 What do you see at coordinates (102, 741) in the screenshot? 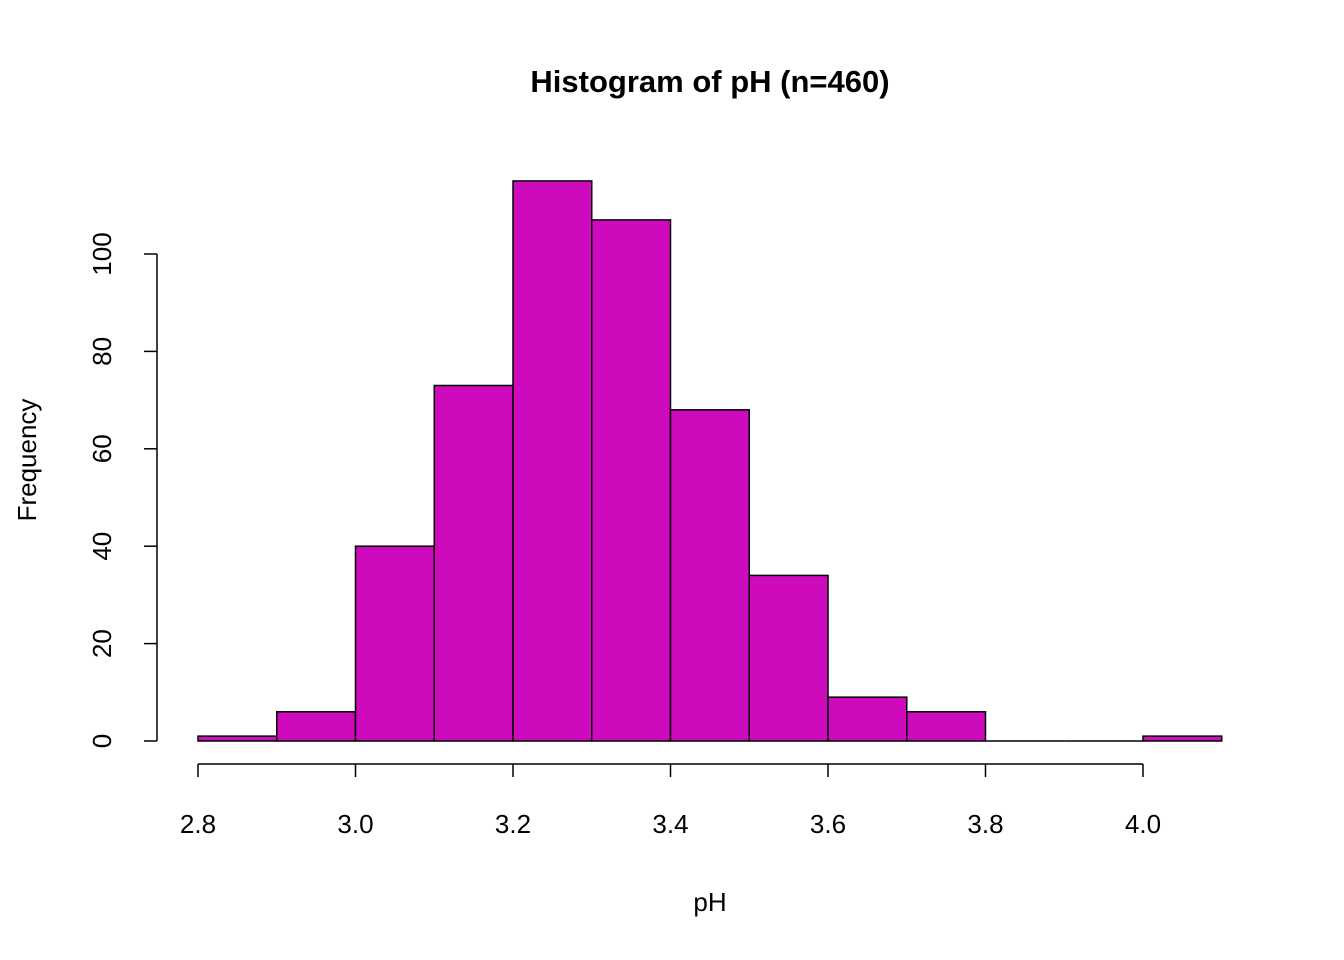
I see `y-tick-label: 0` at bounding box center [102, 741].